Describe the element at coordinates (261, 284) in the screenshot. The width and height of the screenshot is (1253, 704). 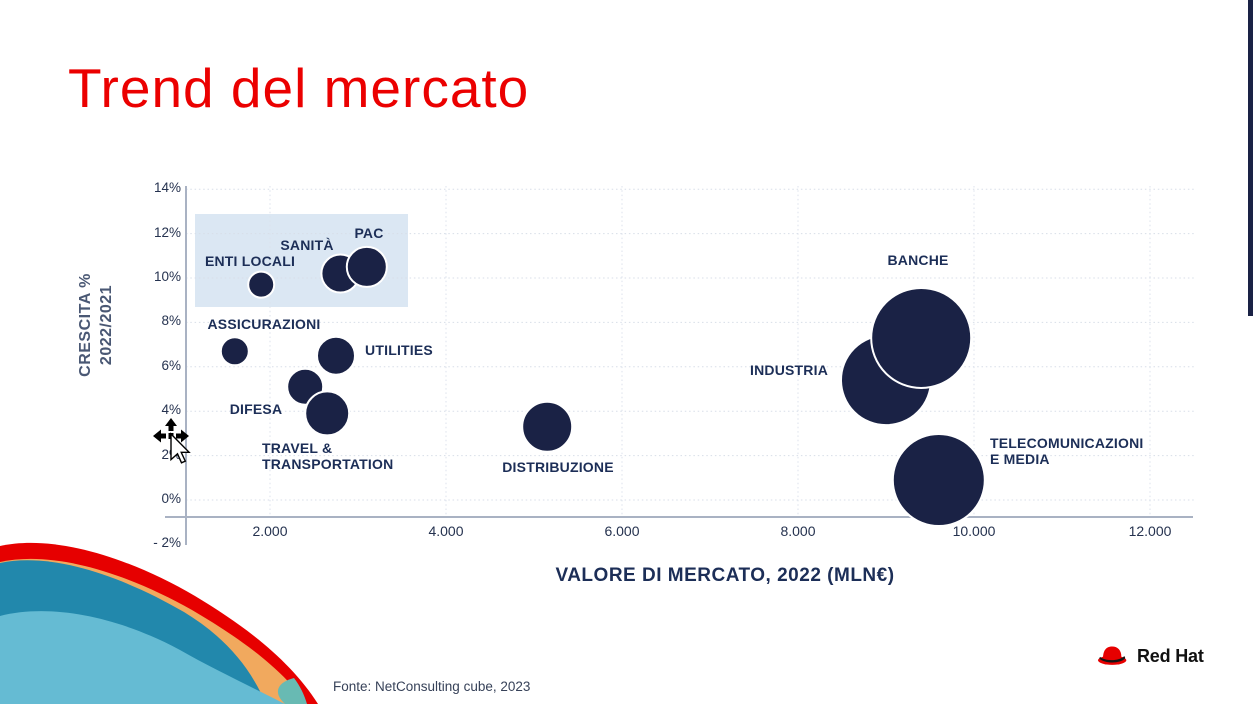
I see `bubble-enti-locali` at that location.